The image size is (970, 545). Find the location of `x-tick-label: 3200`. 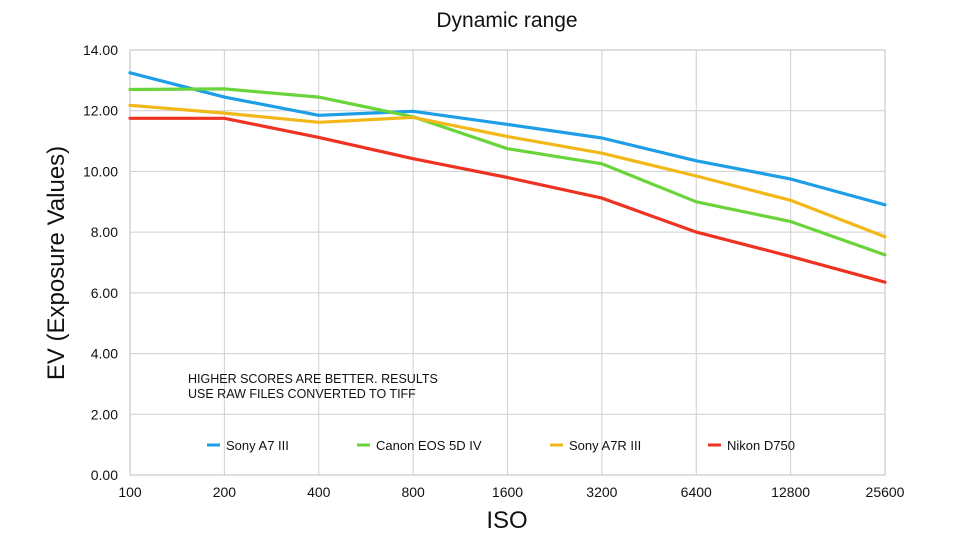

x-tick-label: 3200 is located at coordinates (601, 492).